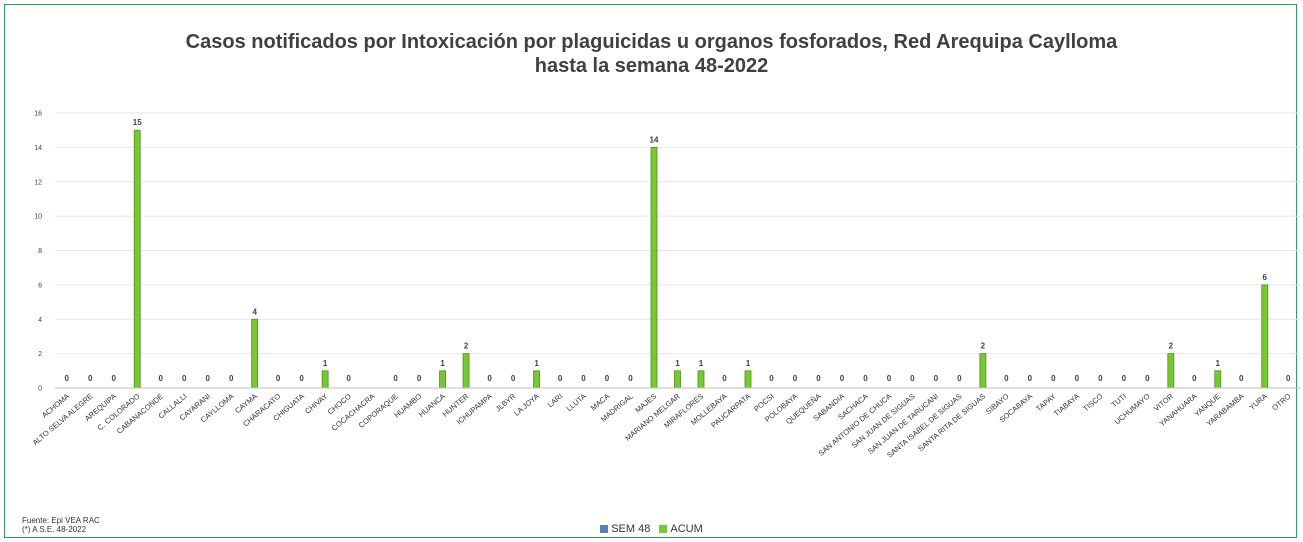 The height and width of the screenshot is (542, 1303). I want to click on y-tick-label: 14, so click(38, 148).